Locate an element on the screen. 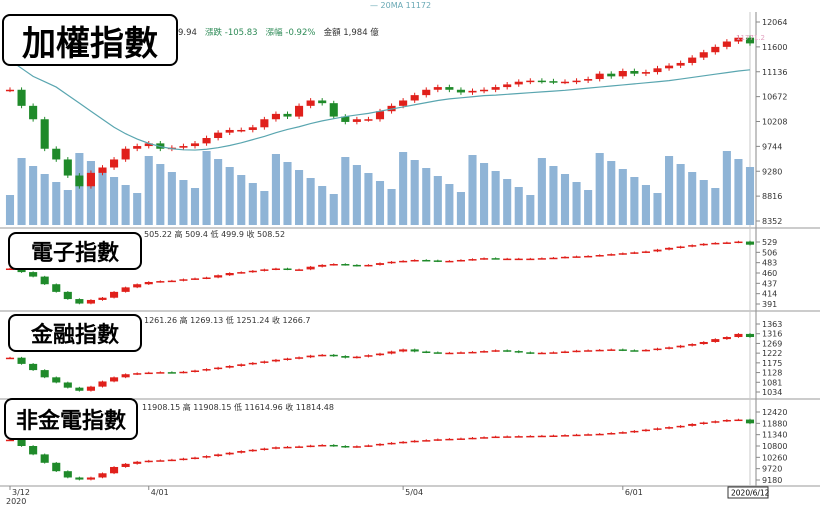  y-tick-label: 8352 is located at coordinates (772, 221).